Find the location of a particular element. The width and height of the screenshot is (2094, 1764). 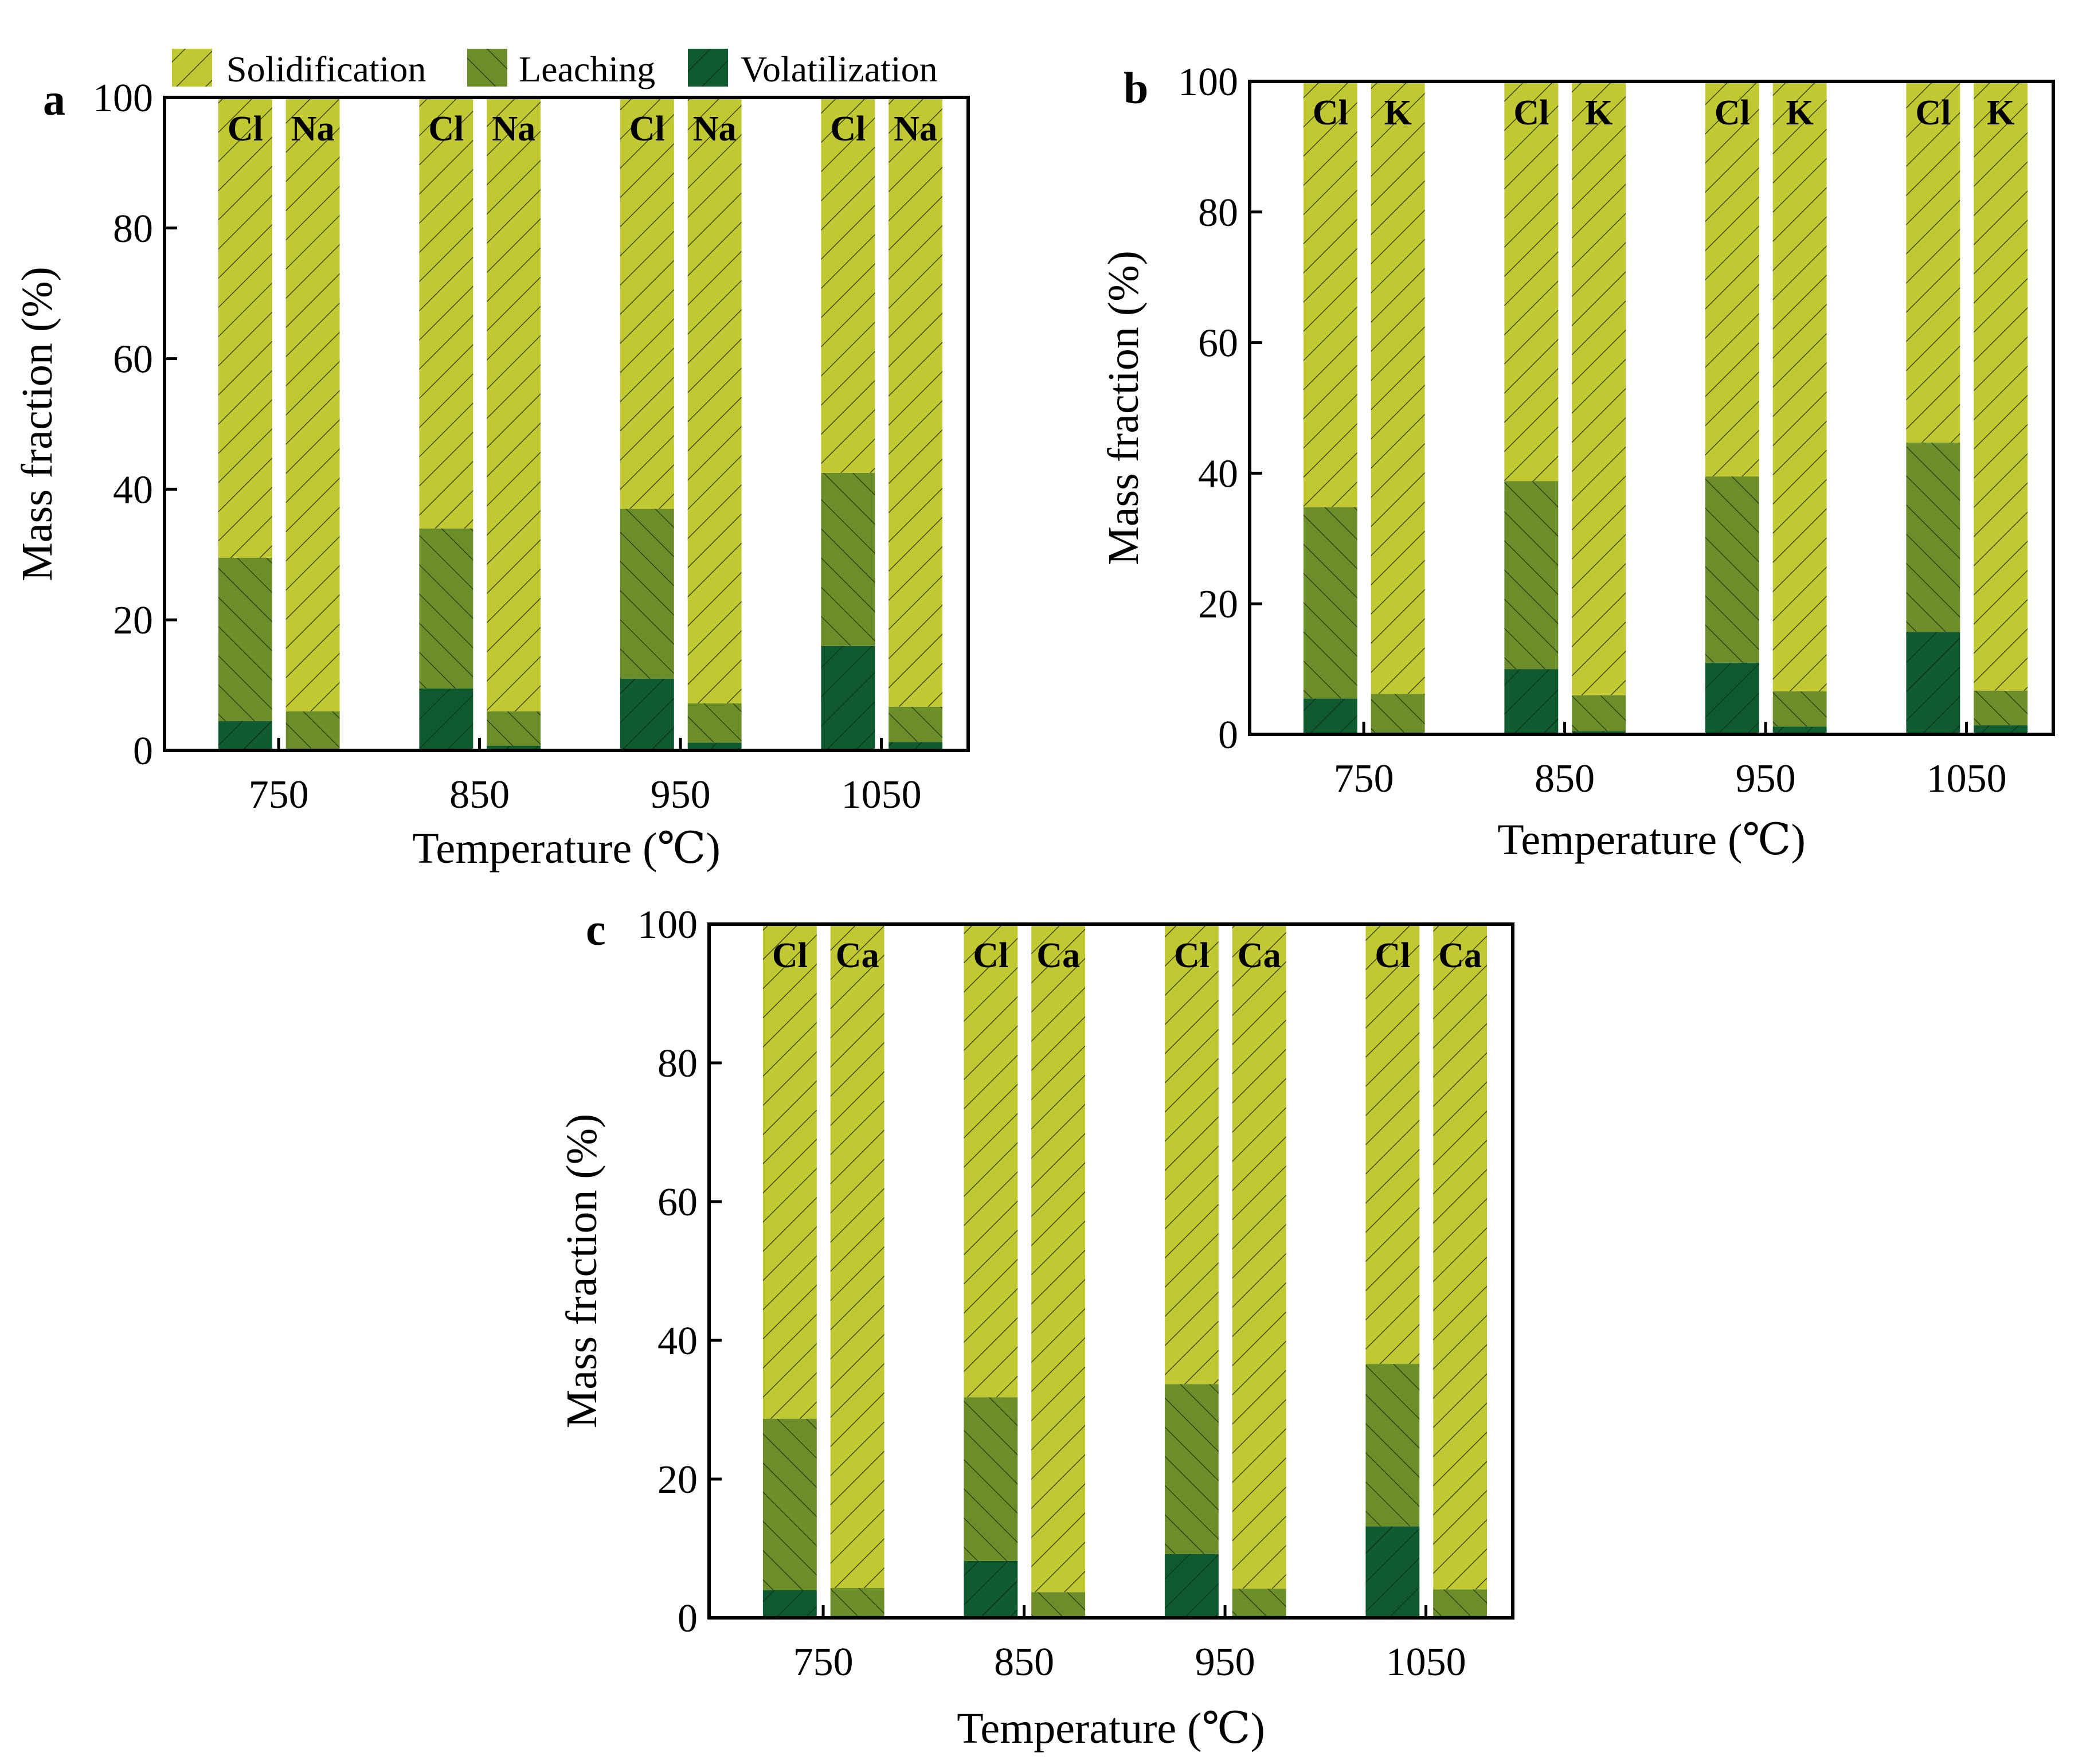

bars: Cl K Cl K Cl K Cl K is located at coordinates (1666, 408).